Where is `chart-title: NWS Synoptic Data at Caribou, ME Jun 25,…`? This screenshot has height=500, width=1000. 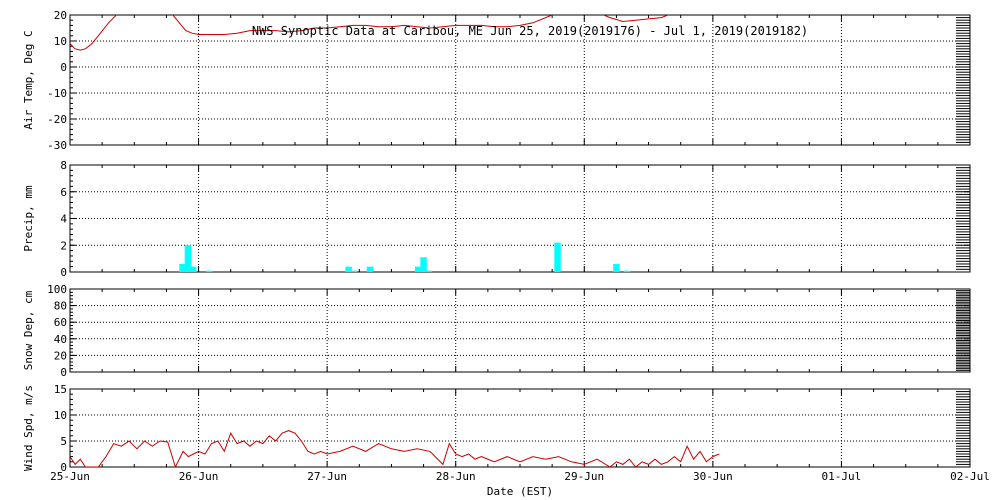 chart-title: NWS Synoptic Data at Caribou, ME Jun 25,… is located at coordinates (530, 31).